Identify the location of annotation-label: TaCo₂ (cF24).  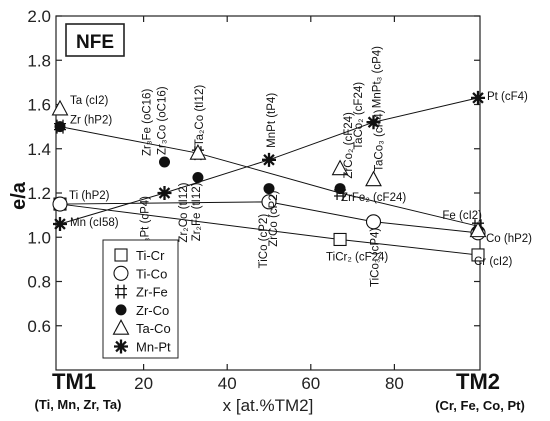
(359, 116).